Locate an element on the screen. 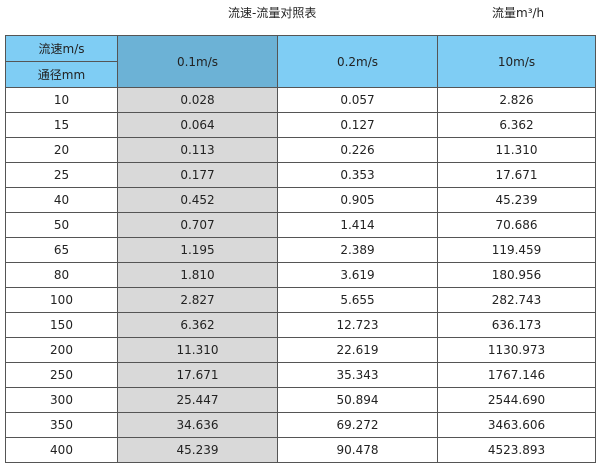 The height and width of the screenshot is (466, 600). flow-cell: 0.905 is located at coordinates (357, 200).